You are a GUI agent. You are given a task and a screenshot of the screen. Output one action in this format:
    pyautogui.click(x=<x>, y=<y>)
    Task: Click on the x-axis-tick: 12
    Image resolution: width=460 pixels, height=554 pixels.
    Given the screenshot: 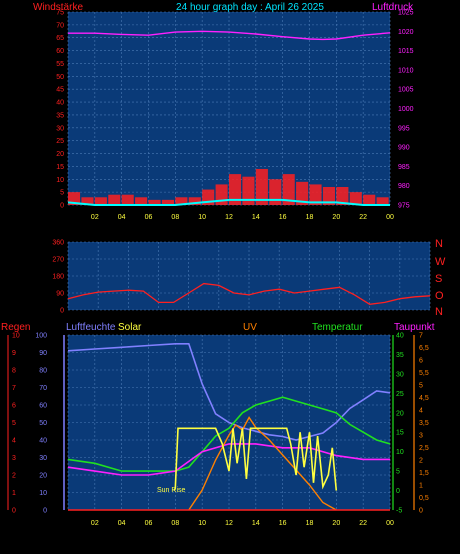 What is the action you would take?
    pyautogui.click(x=229, y=523)
    